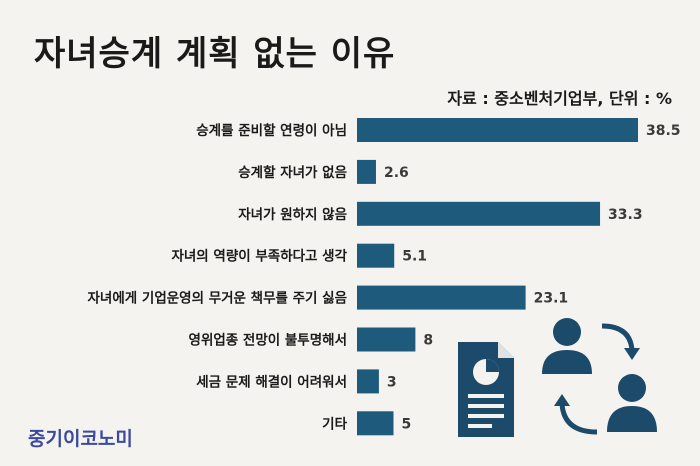 Image resolution: width=700 pixels, height=466 pixels. What do you see at coordinates (259, 256) in the screenshot?
I see `category-label: 자녀의 역량이 부족하다고 생각` at bounding box center [259, 256].